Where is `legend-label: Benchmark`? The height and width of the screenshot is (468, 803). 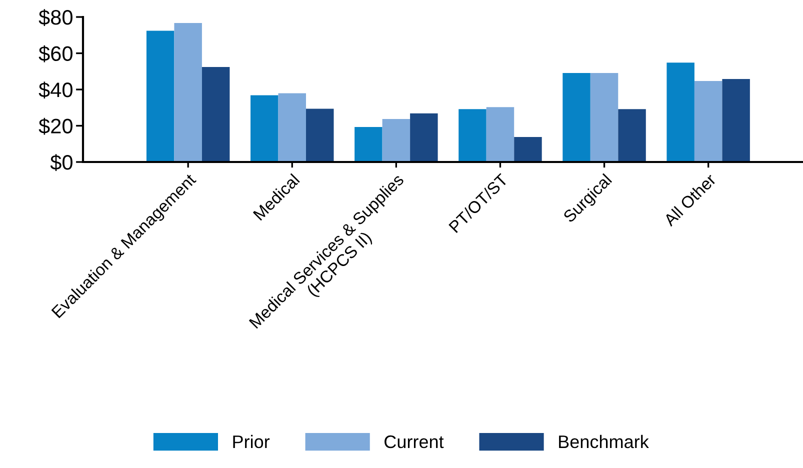
legend-label: Benchmark is located at coordinates (604, 441).